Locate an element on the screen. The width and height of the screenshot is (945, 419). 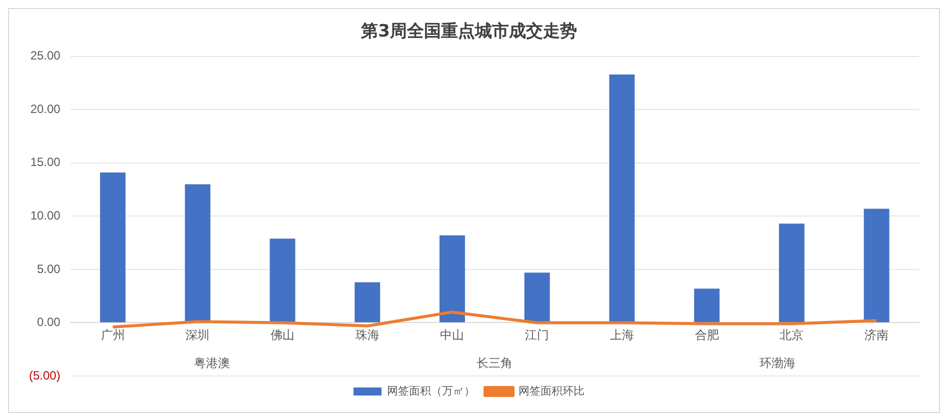
x-tick-label: 广州 is located at coordinates (112, 335).